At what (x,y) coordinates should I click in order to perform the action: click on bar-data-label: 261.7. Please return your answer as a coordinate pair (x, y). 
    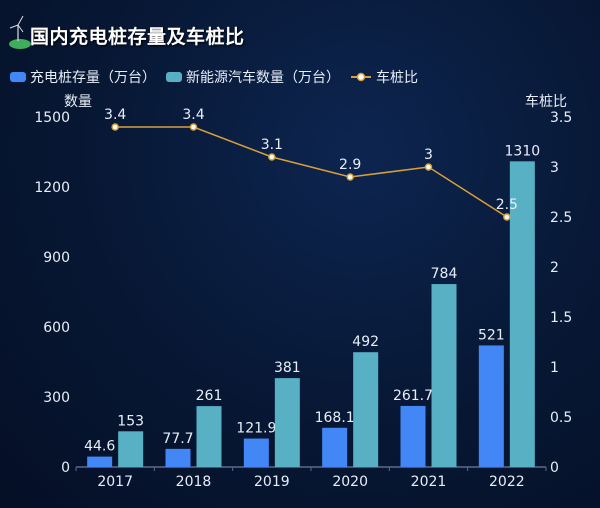
    Looking at the image, I should click on (413, 396).